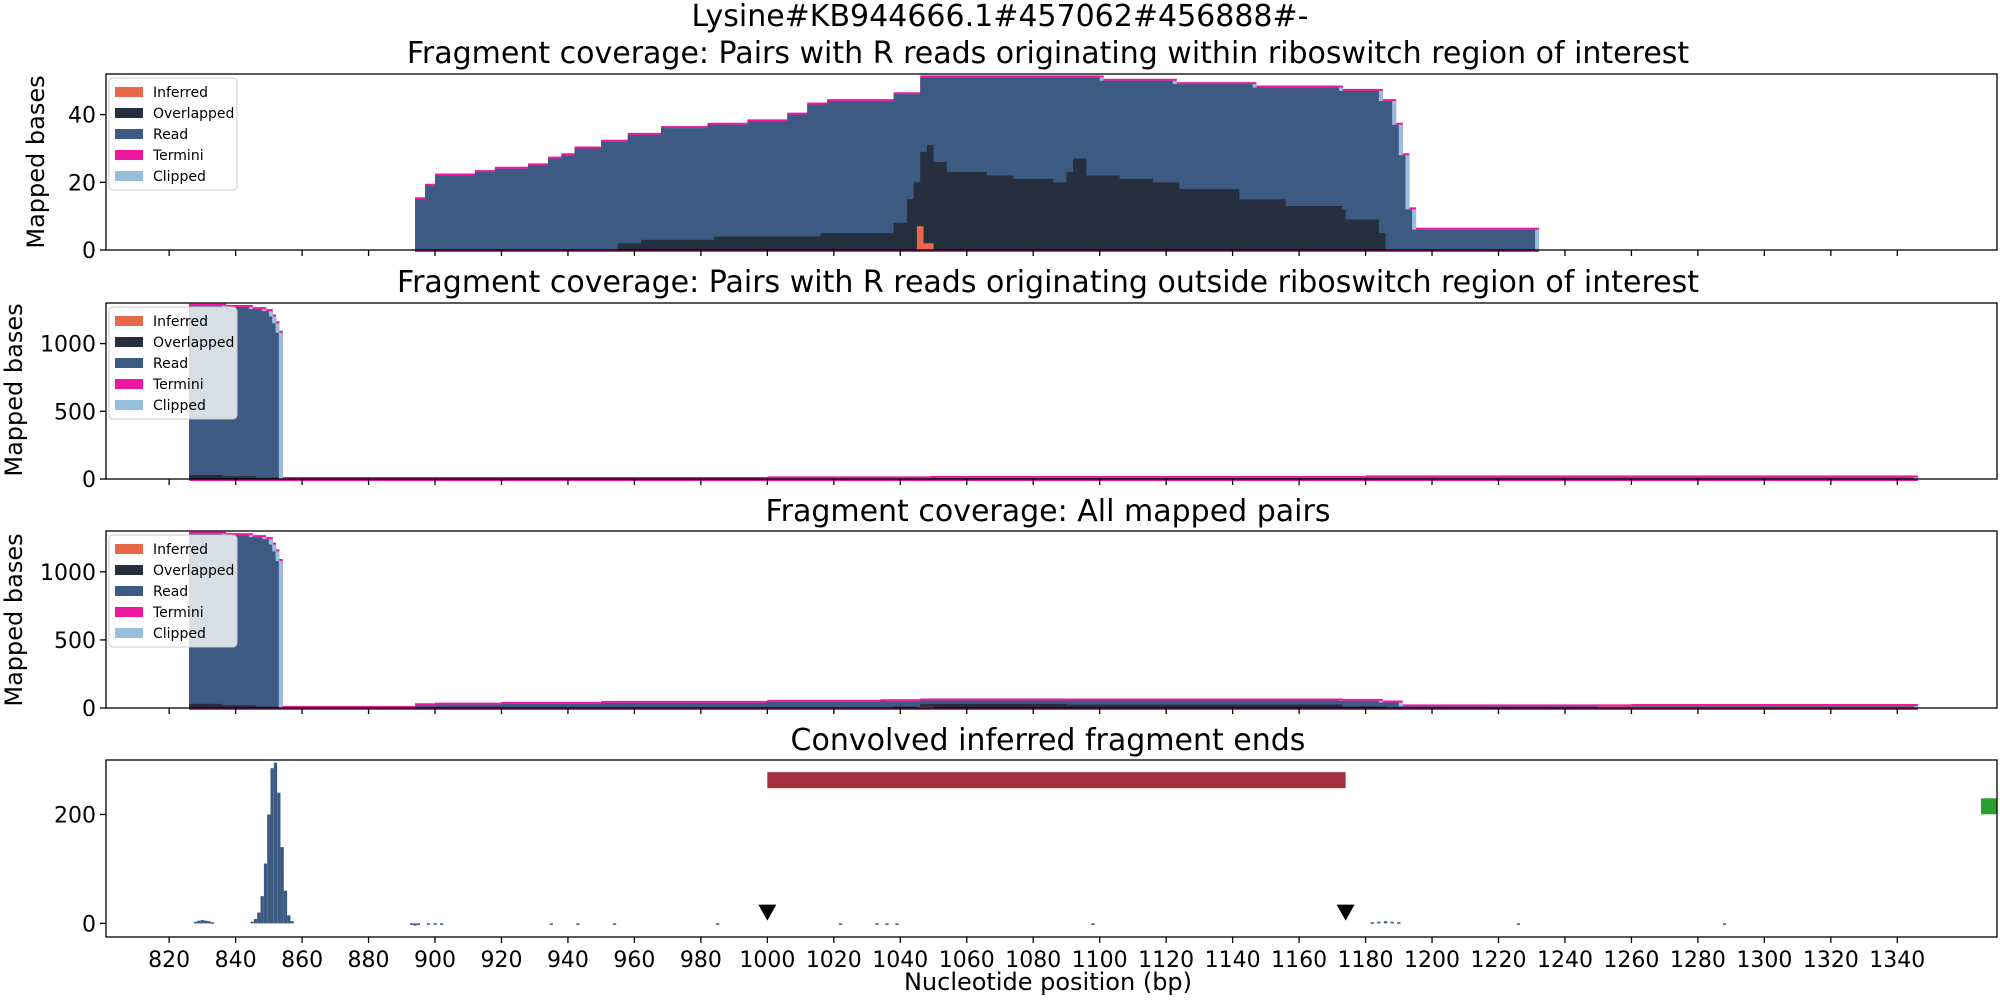  What do you see at coordinates (169, 960) in the screenshot?
I see `x-tick-label: 820` at bounding box center [169, 960].